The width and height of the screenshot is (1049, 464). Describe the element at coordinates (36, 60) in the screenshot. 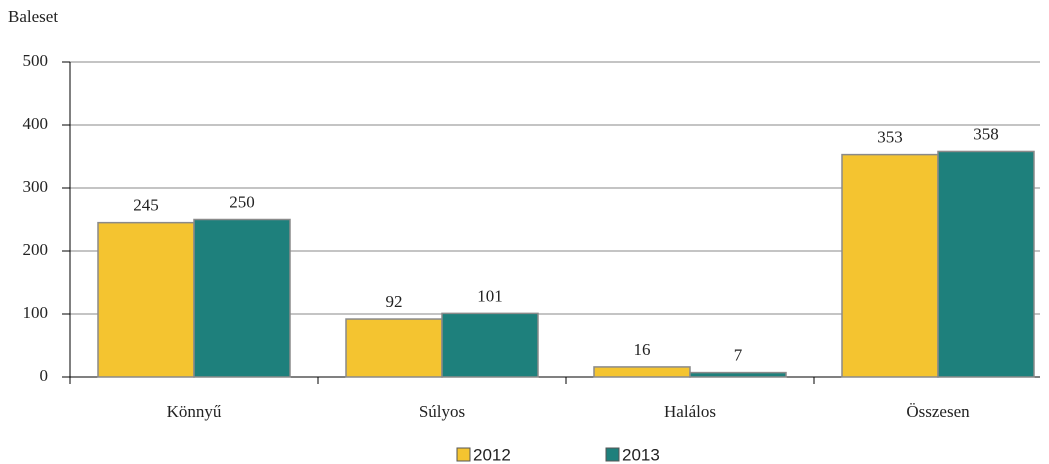

I see `y-tick-label: 500` at that location.